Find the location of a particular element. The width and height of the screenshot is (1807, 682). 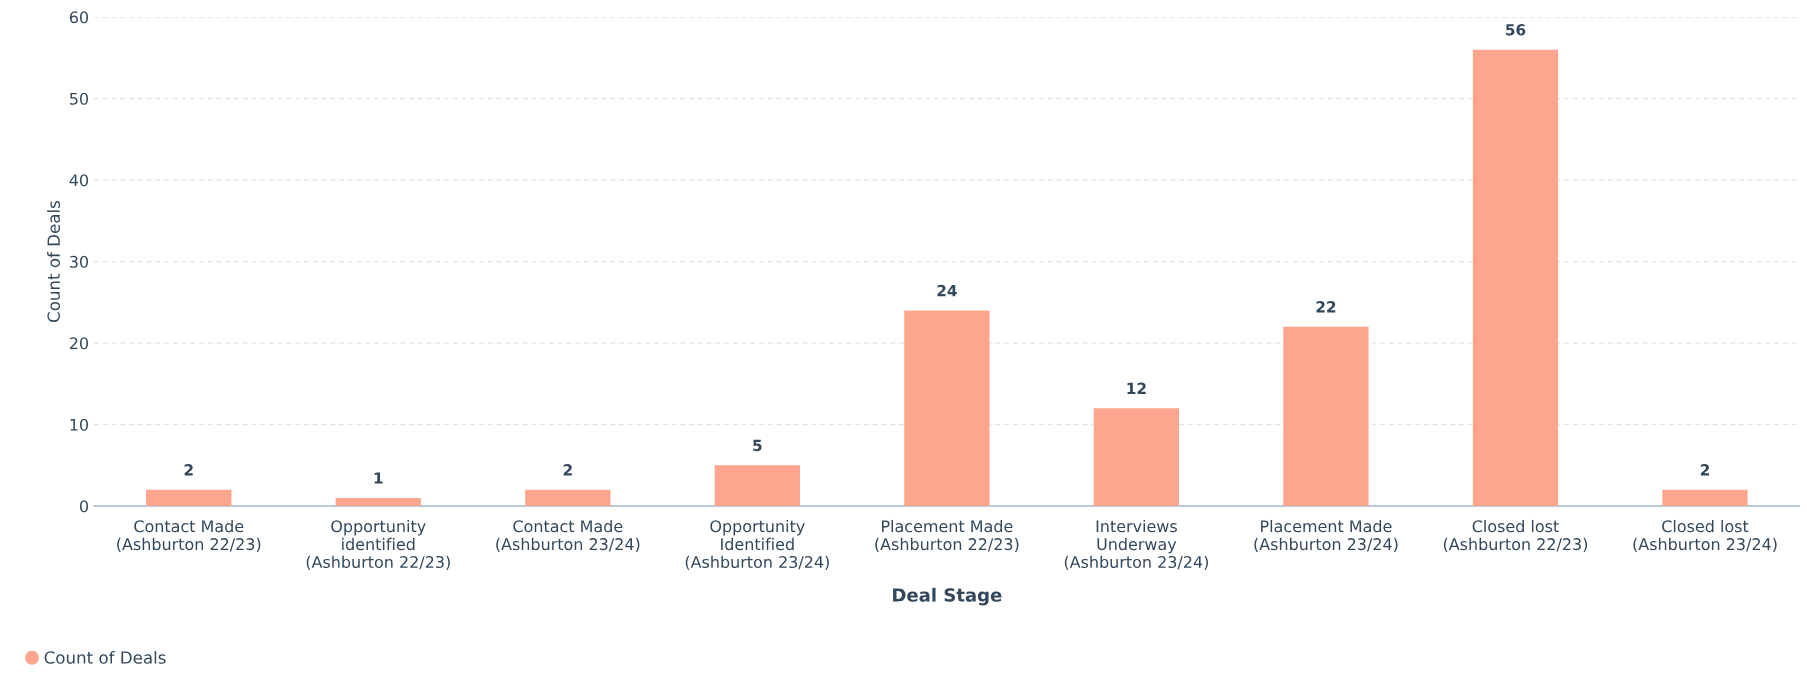

x-tick-label: Interviews Underway (Ashburton 23/24) is located at coordinates (1136, 544).